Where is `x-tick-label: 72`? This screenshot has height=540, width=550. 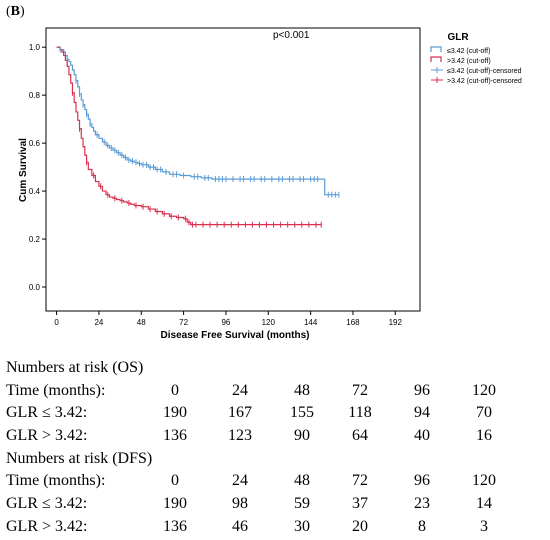
x-tick-label: 72 is located at coordinates (183, 322).